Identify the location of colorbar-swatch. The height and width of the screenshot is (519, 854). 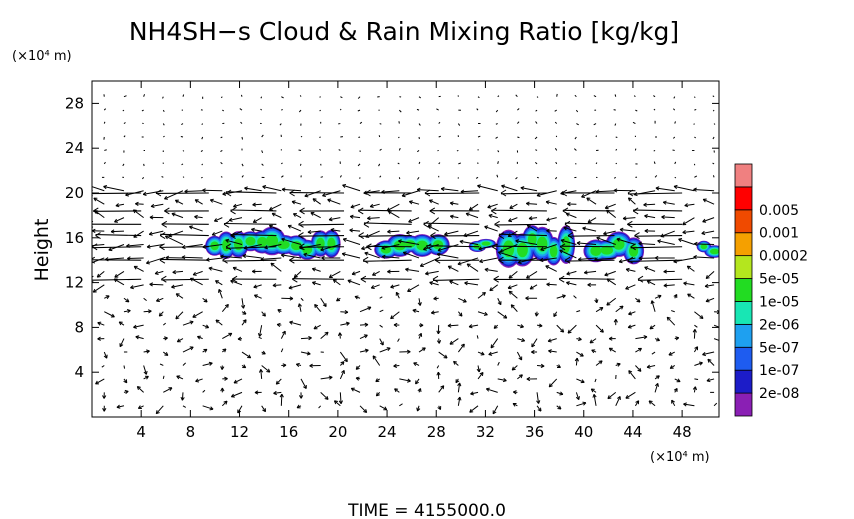
(743, 267).